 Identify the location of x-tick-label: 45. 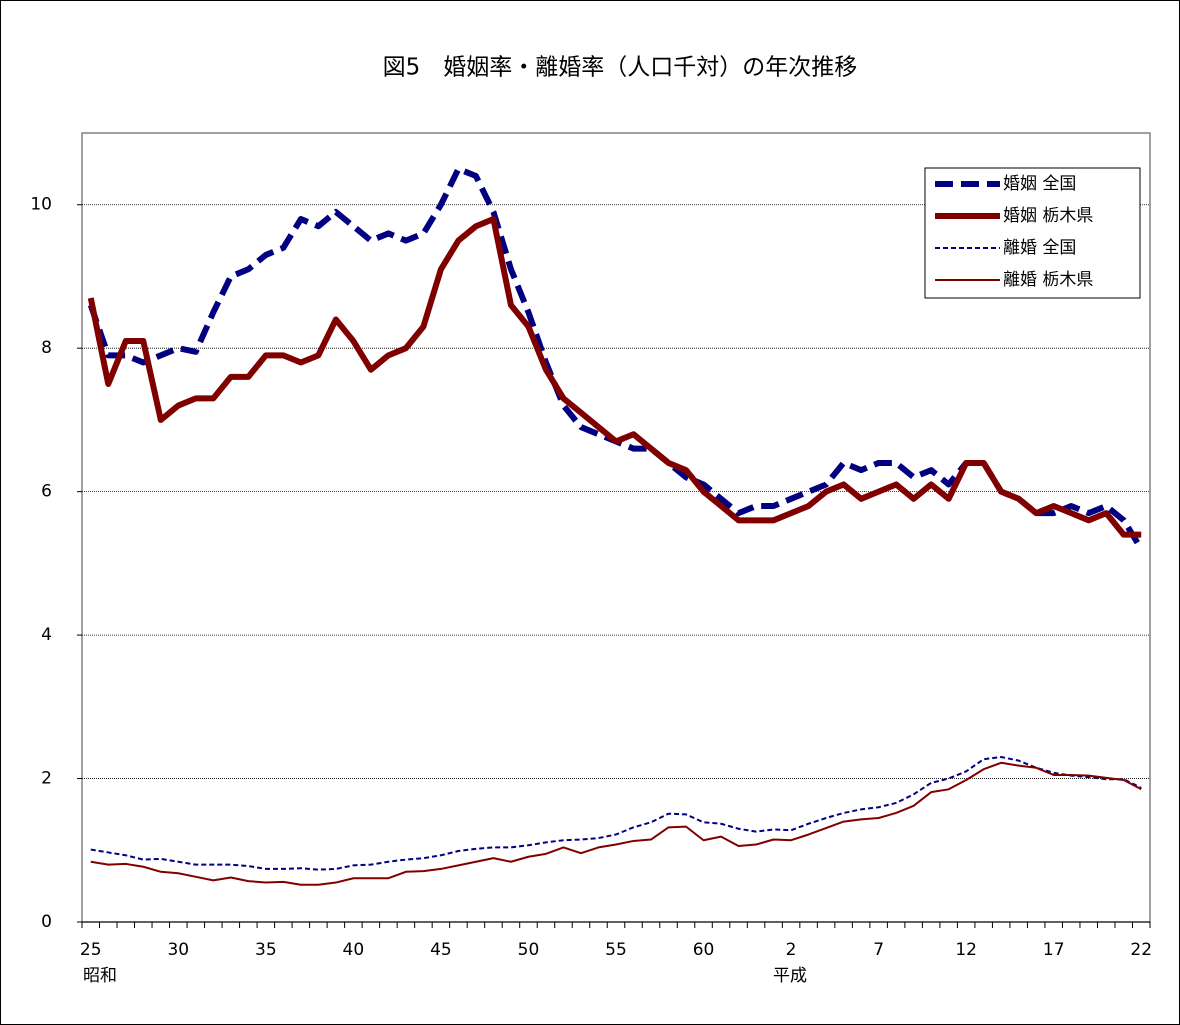
(441, 950).